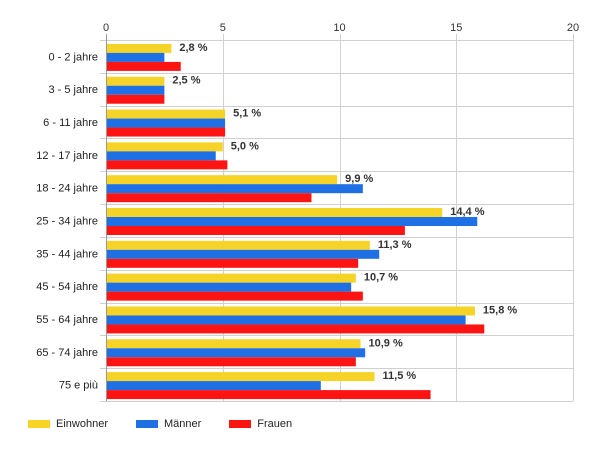 The image size is (600, 450). Describe the element at coordinates (73, 57) in the screenshot. I see `y-category-label: 0 - 2 jahre` at that location.